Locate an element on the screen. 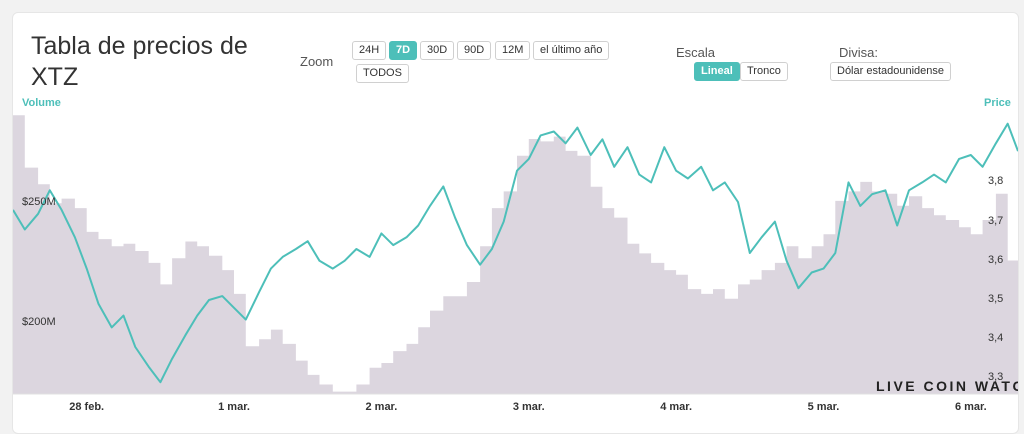 The height and width of the screenshot is (434, 1024). page-title: Tabla de precios de XTZ is located at coordinates (139, 61).